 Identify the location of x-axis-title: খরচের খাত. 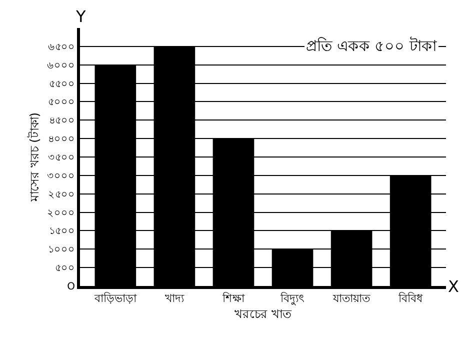
(263, 314).